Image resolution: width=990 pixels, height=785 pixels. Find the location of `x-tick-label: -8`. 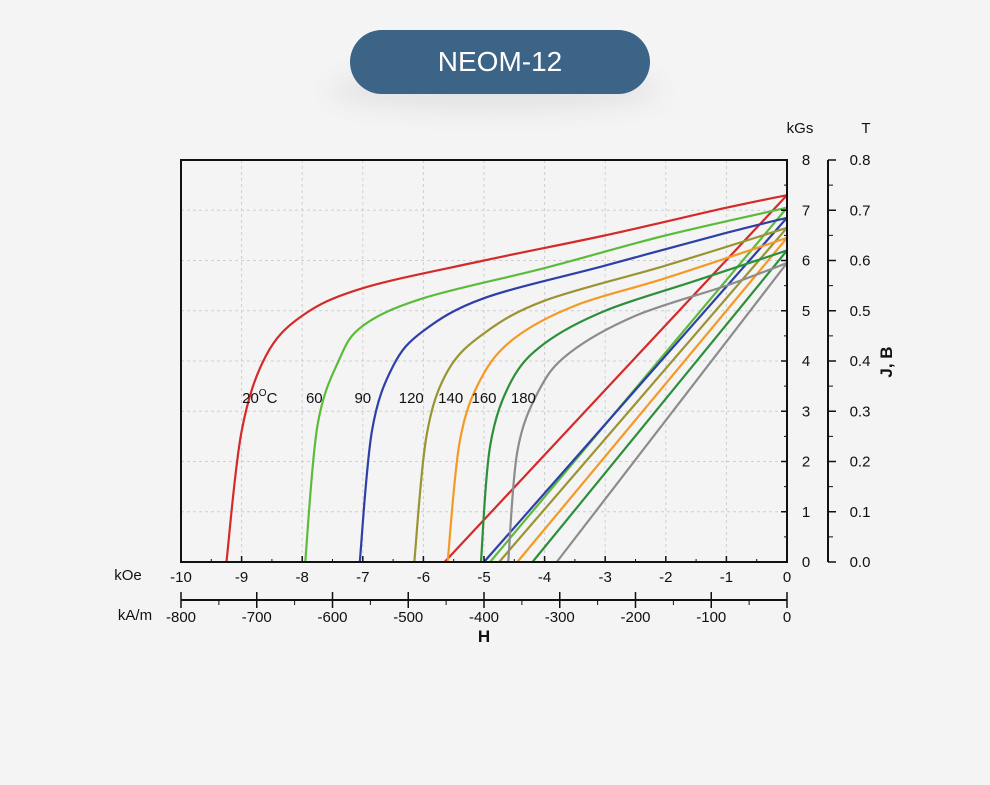

x-tick-label: -8 is located at coordinates (302, 577).